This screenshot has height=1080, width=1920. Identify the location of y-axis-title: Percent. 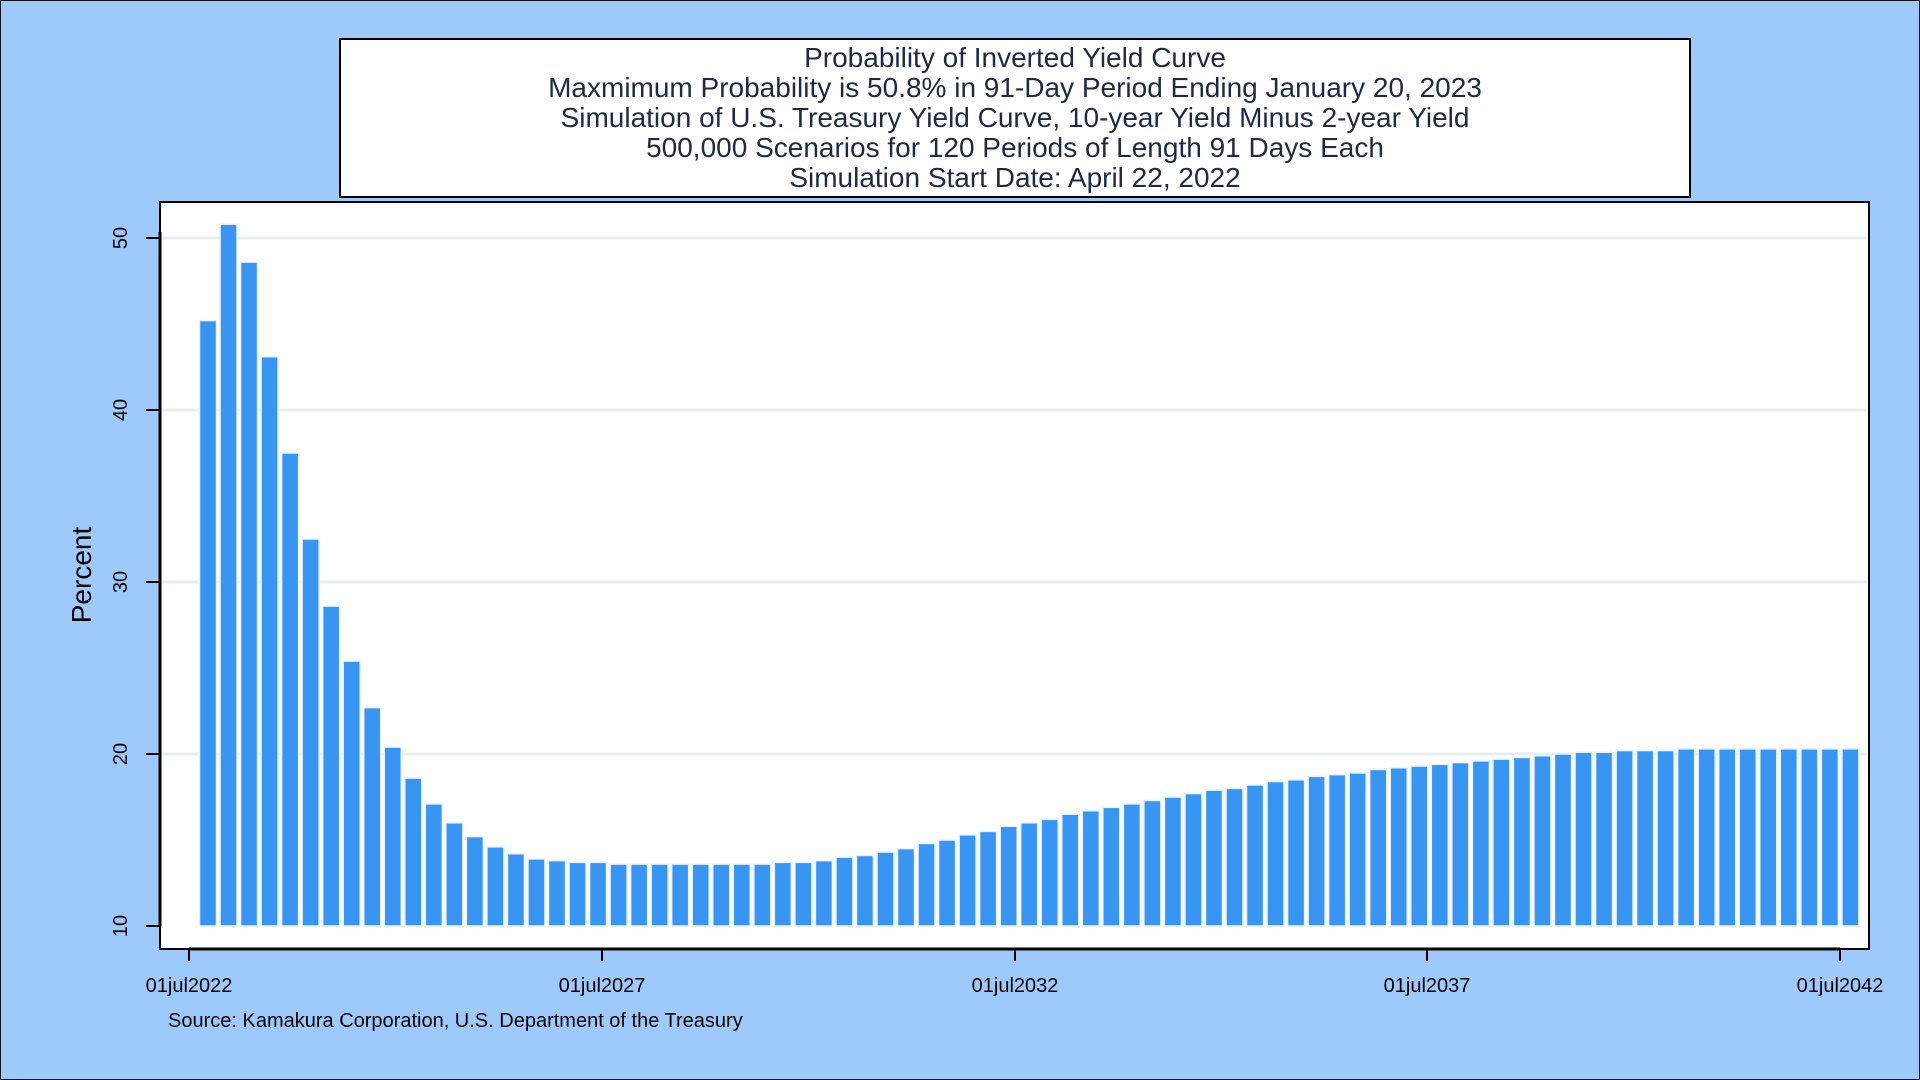
(81, 575).